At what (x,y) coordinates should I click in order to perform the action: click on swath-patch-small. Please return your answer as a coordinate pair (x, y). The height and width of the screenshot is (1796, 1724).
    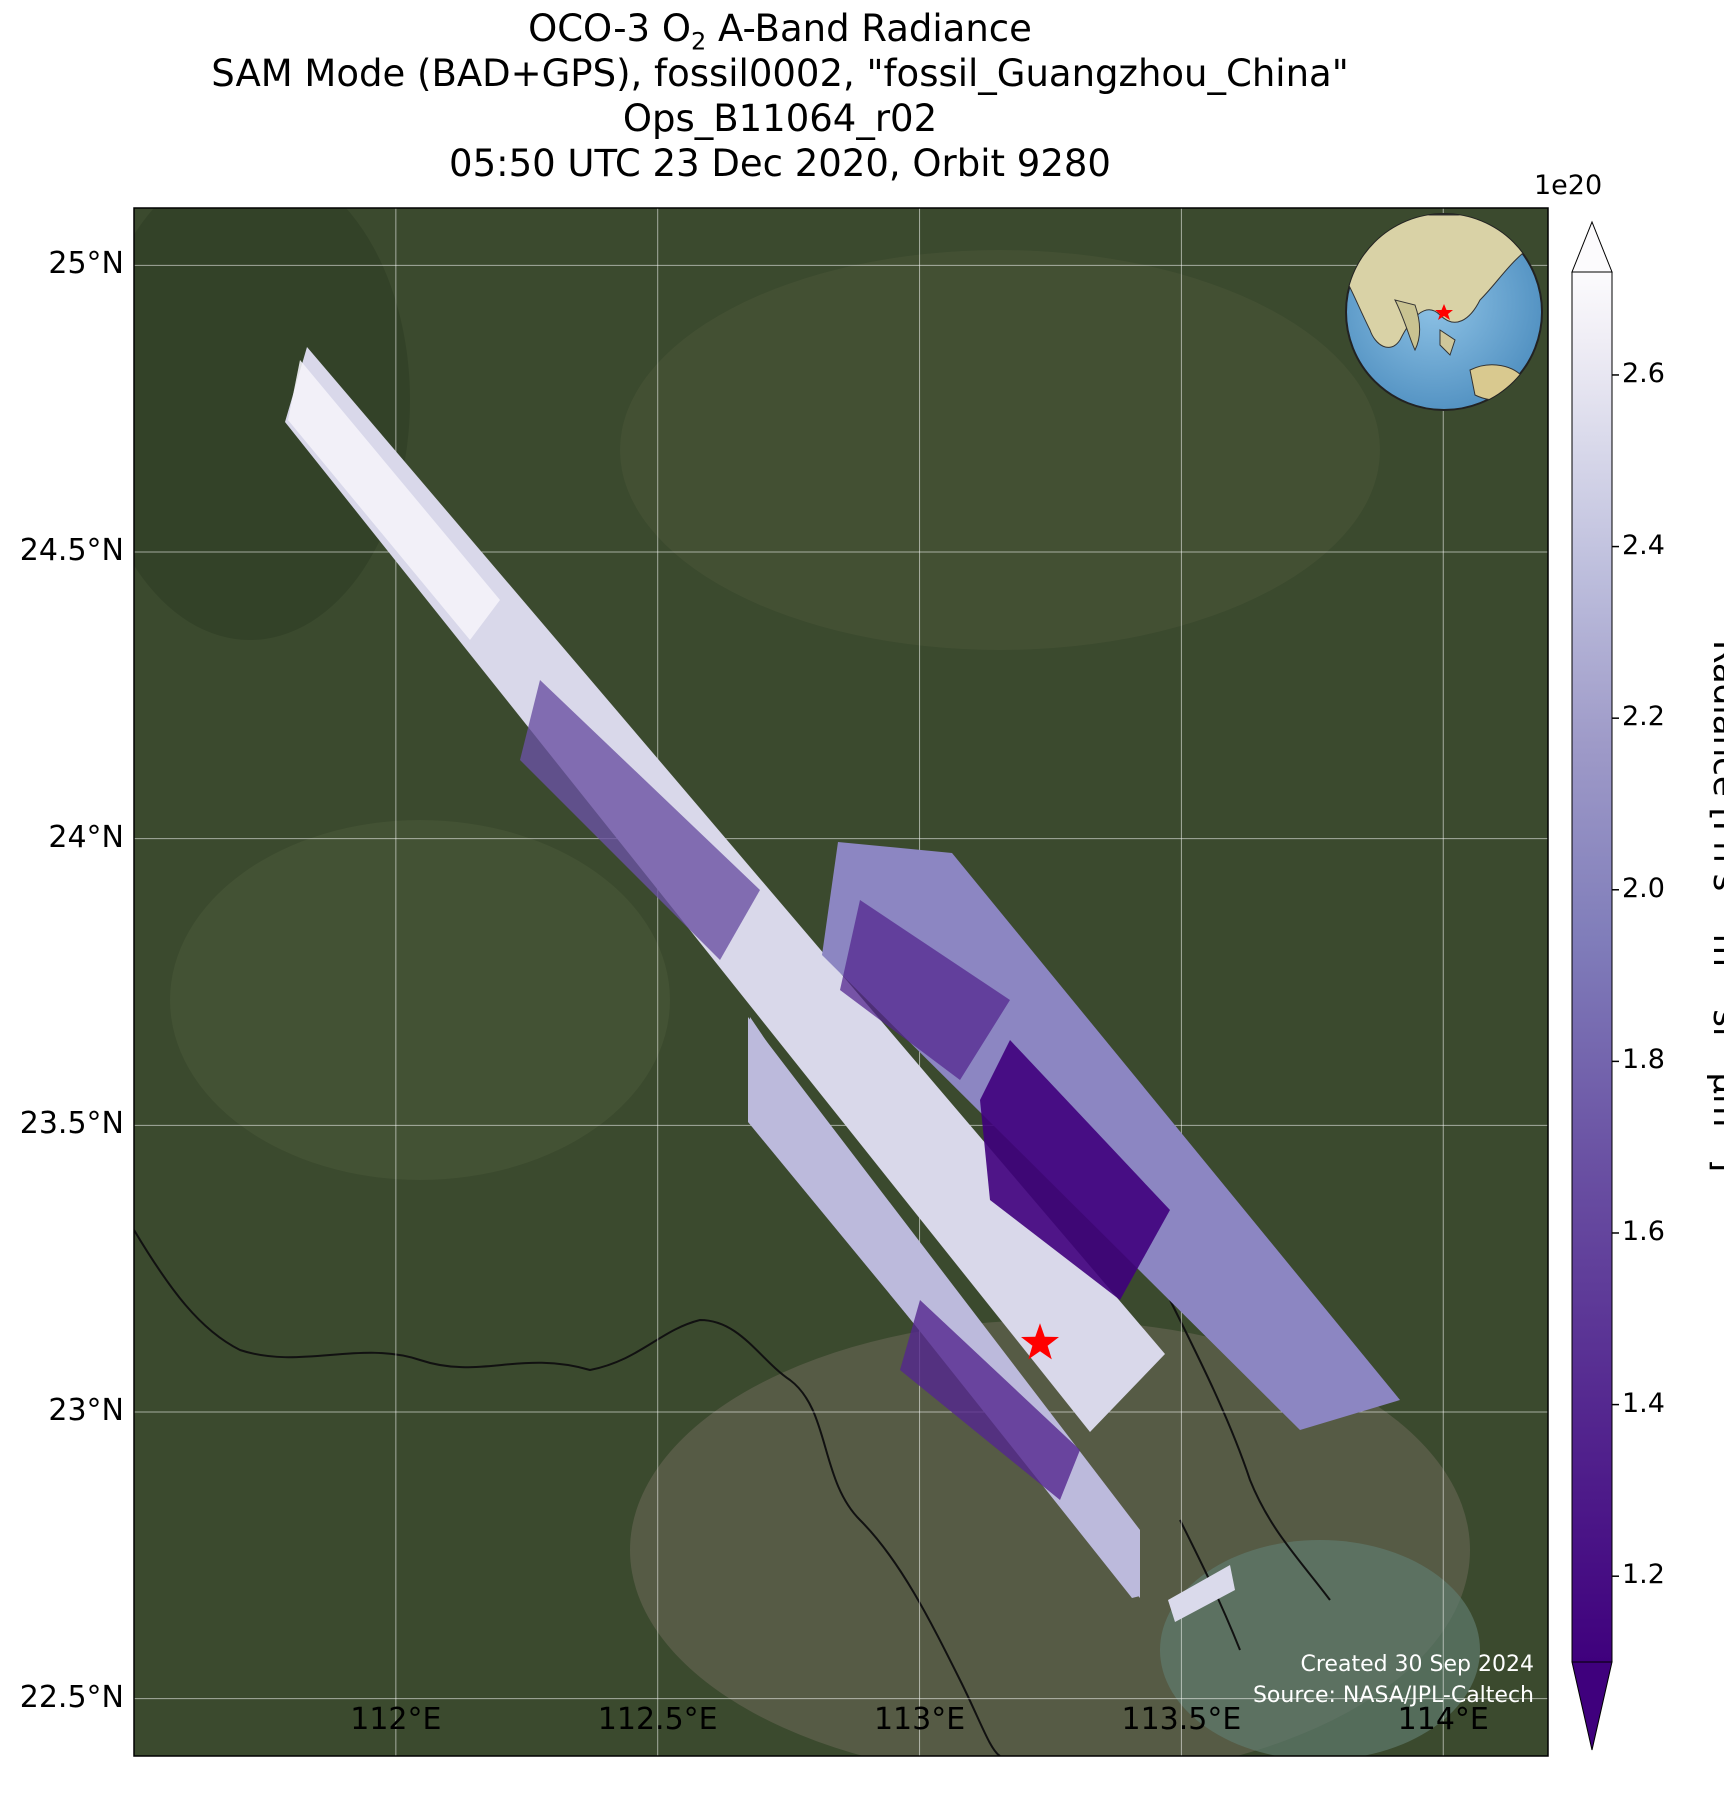
    Looking at the image, I should click on (1201, 1593).